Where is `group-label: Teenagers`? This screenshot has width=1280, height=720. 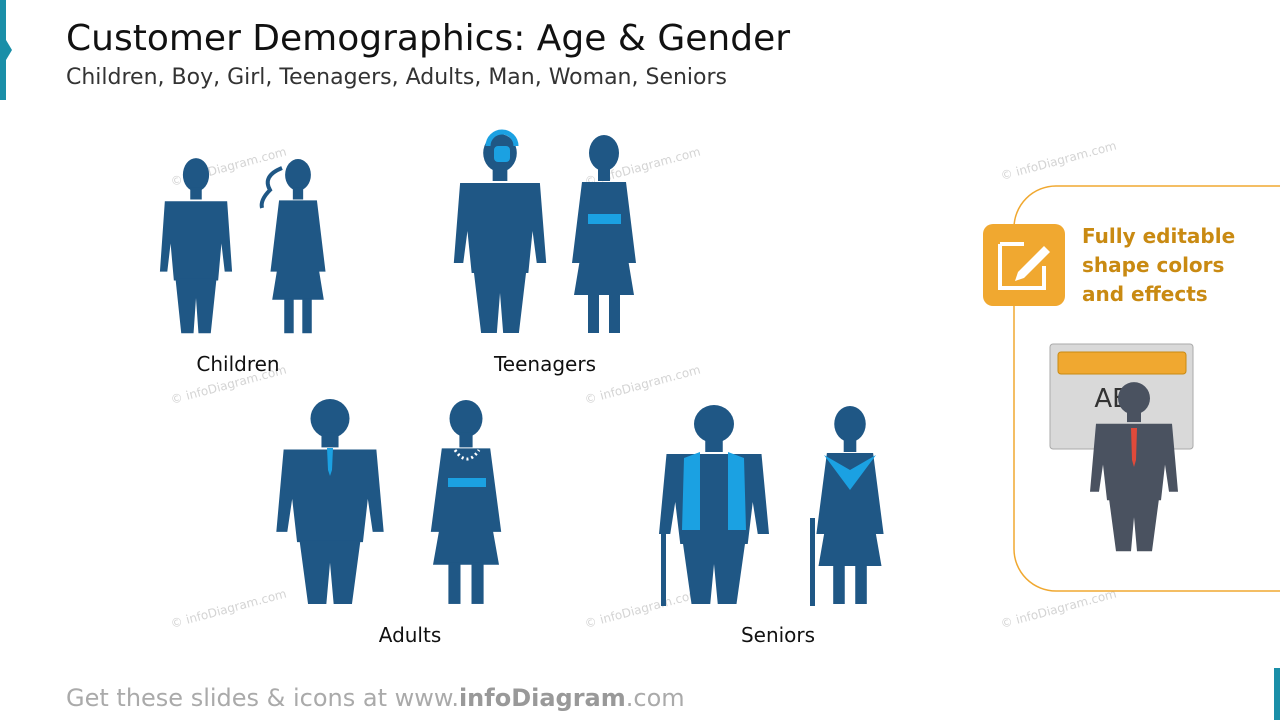 group-label: Teenagers is located at coordinates (544, 364).